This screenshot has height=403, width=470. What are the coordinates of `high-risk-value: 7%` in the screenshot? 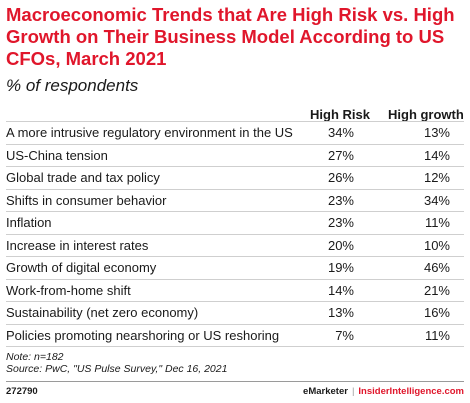 It's located at (344, 335).